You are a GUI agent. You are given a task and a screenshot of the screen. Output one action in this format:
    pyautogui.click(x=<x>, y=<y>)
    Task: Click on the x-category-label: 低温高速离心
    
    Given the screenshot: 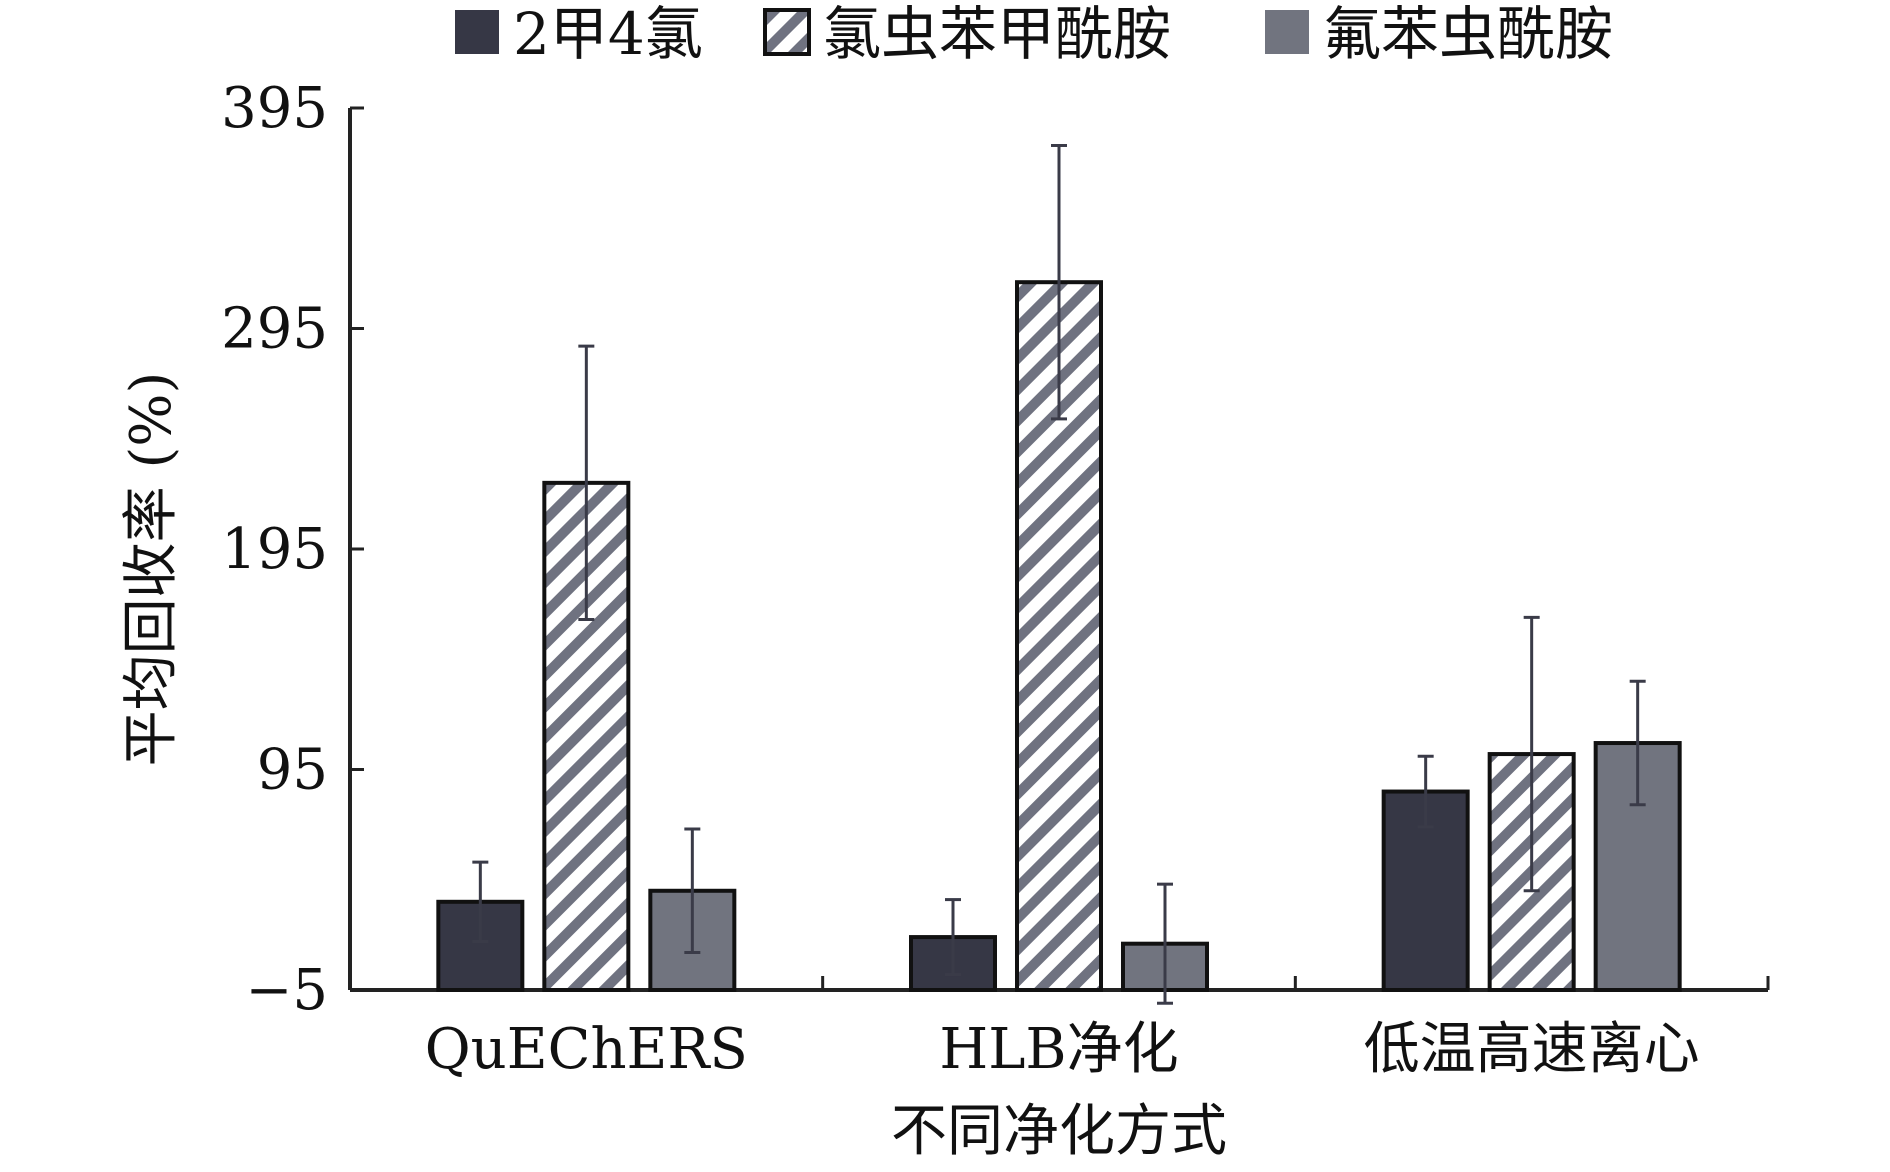 What is the action you would take?
    pyautogui.click(x=1532, y=1049)
    